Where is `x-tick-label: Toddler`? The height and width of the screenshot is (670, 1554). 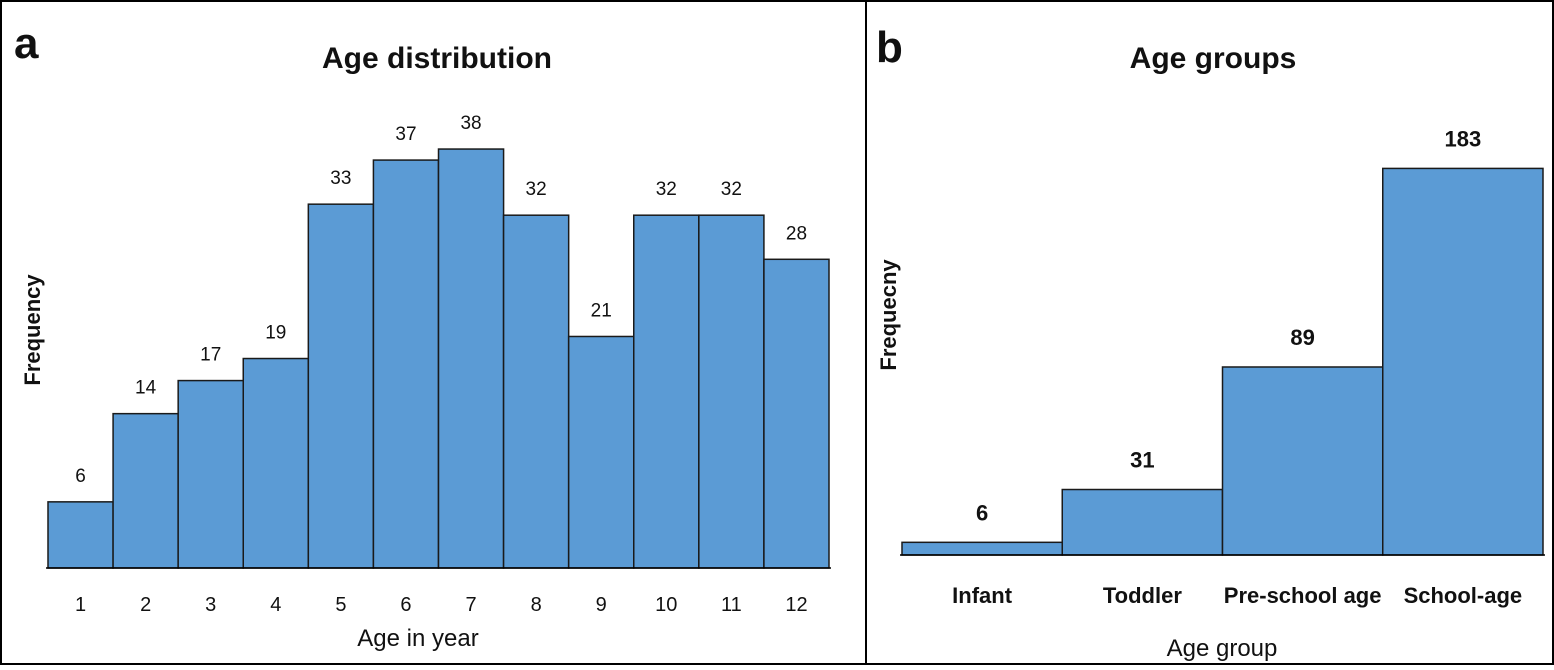
x-tick-label: Toddler is located at coordinates (1142, 595).